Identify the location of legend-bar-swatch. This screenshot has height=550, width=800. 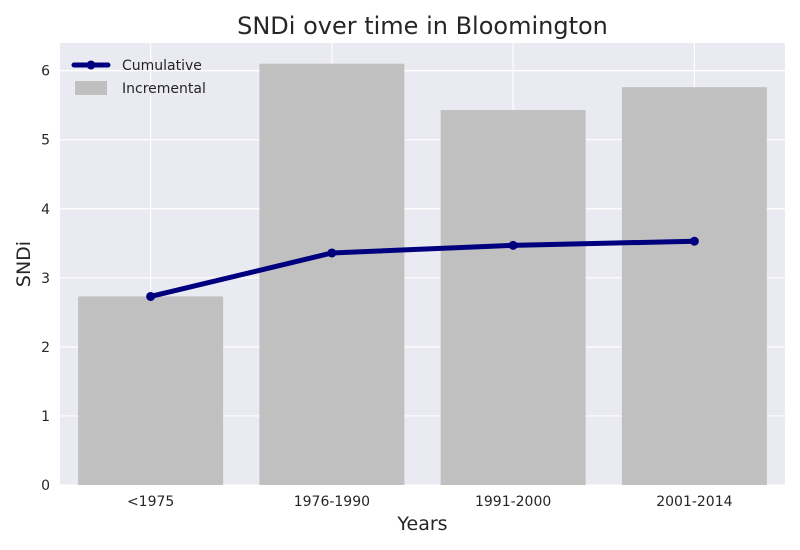
(91, 88).